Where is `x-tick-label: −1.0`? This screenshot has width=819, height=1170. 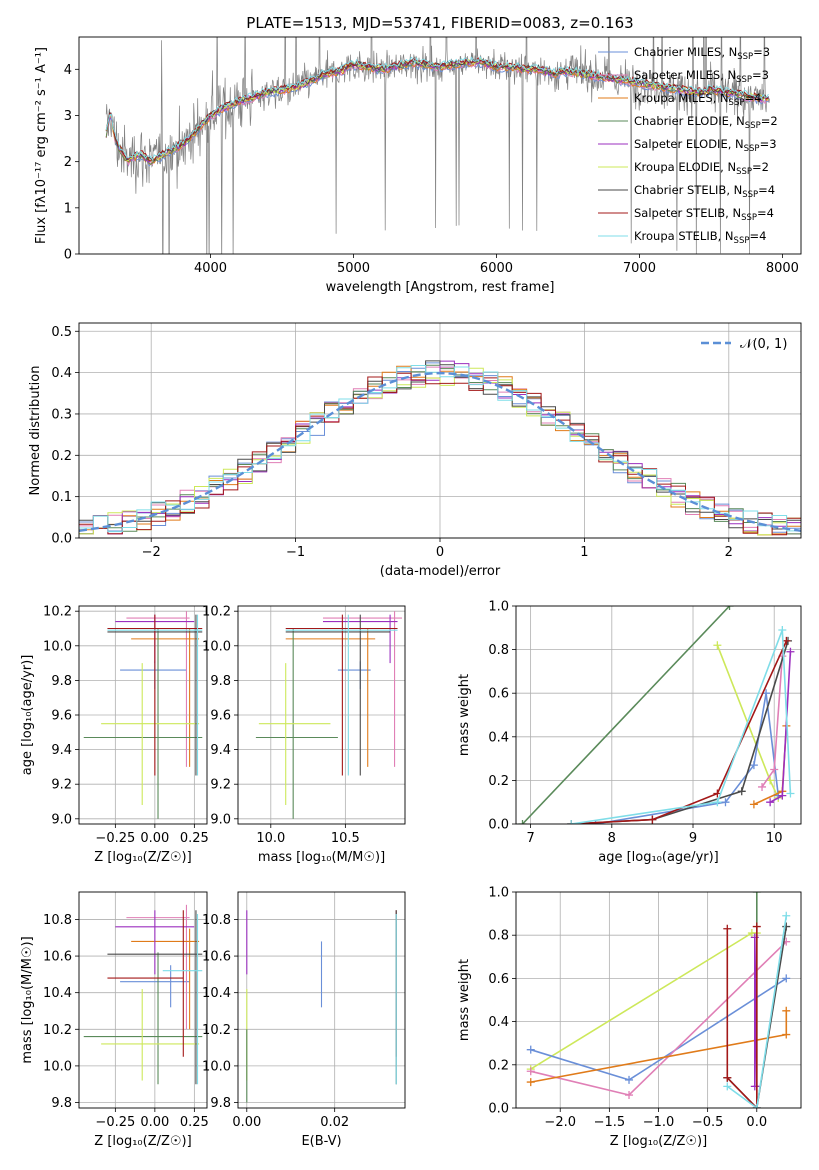 x-tick-label: −1.0 is located at coordinates (659, 1122).